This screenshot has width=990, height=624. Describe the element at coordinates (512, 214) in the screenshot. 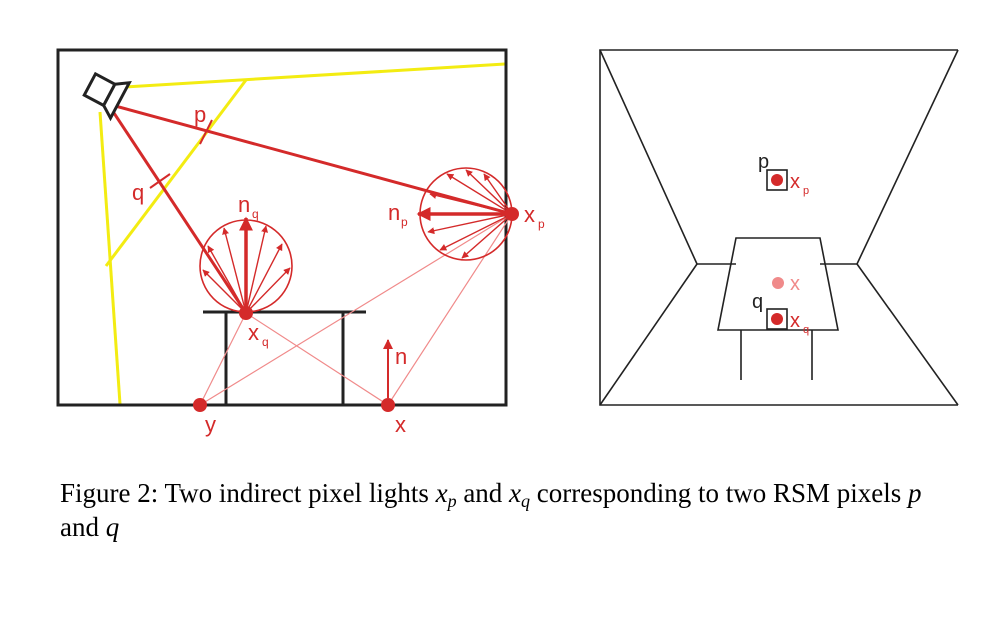

I see `xp-point` at that location.